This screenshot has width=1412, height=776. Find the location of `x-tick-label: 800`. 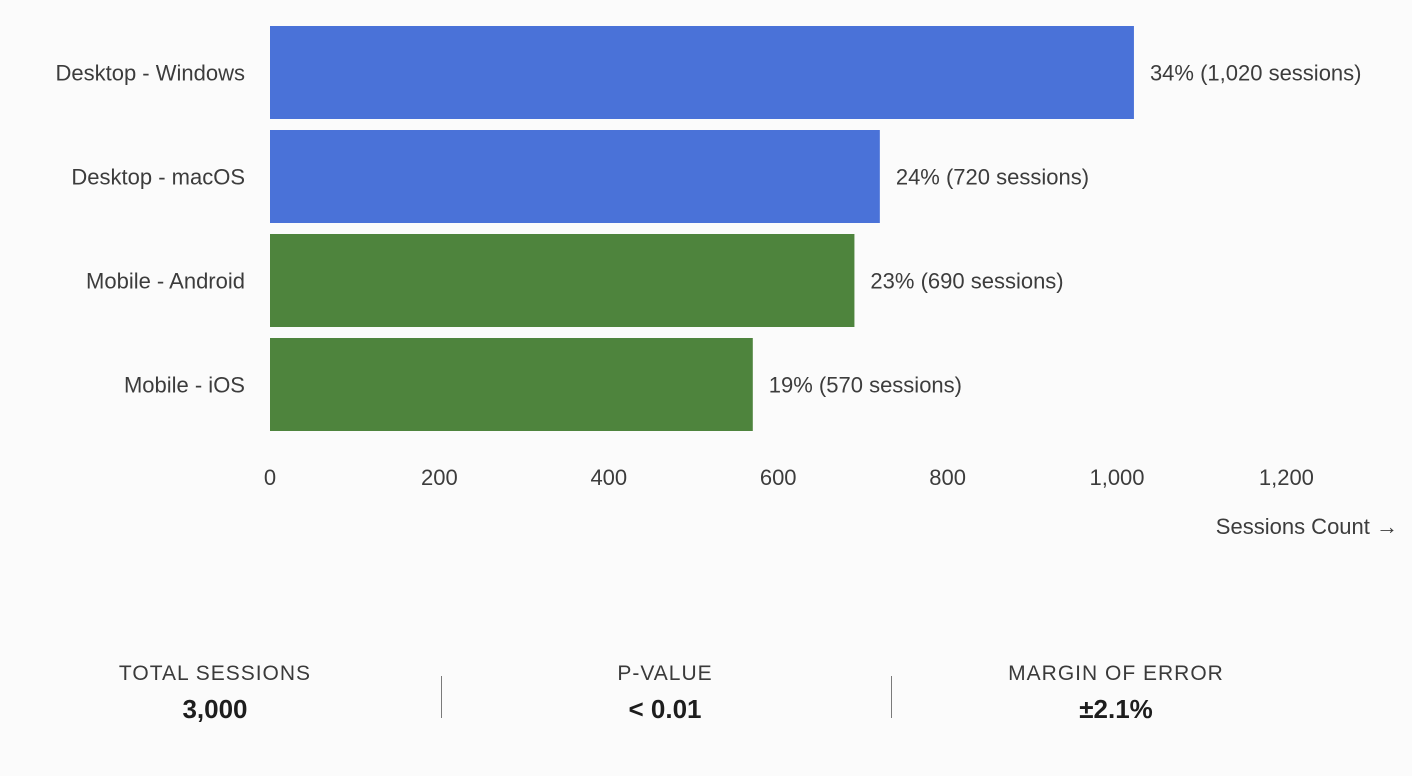

x-tick-label: 800 is located at coordinates (947, 477).